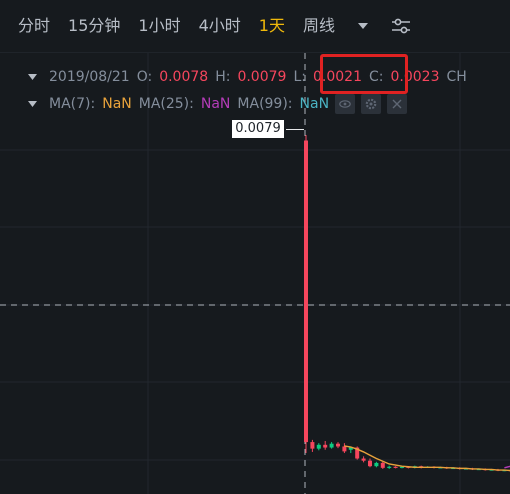 The image size is (510, 494). What do you see at coordinates (299, 77) in the screenshot?
I see `low-label: L:` at bounding box center [299, 77].